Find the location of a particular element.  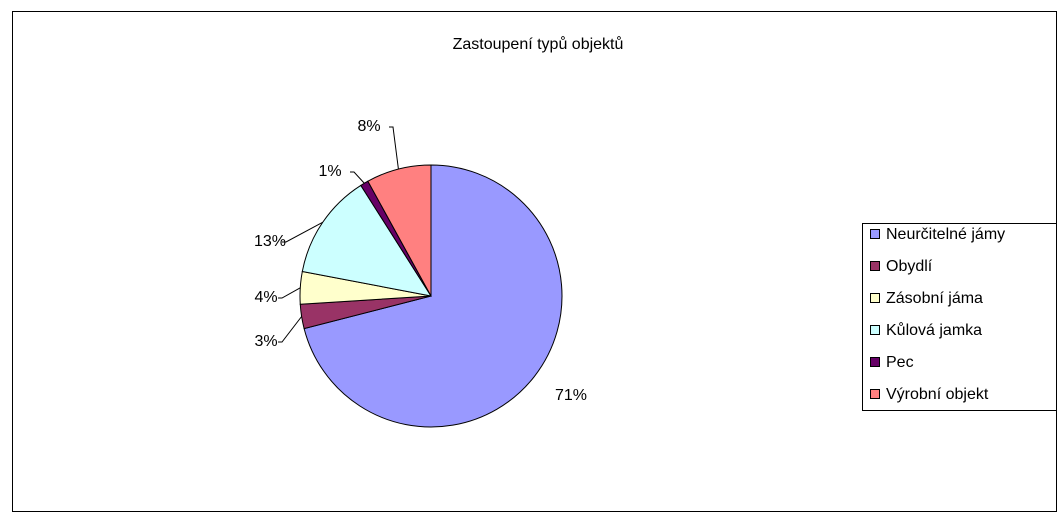

legend-label: Pec is located at coordinates (900, 362).